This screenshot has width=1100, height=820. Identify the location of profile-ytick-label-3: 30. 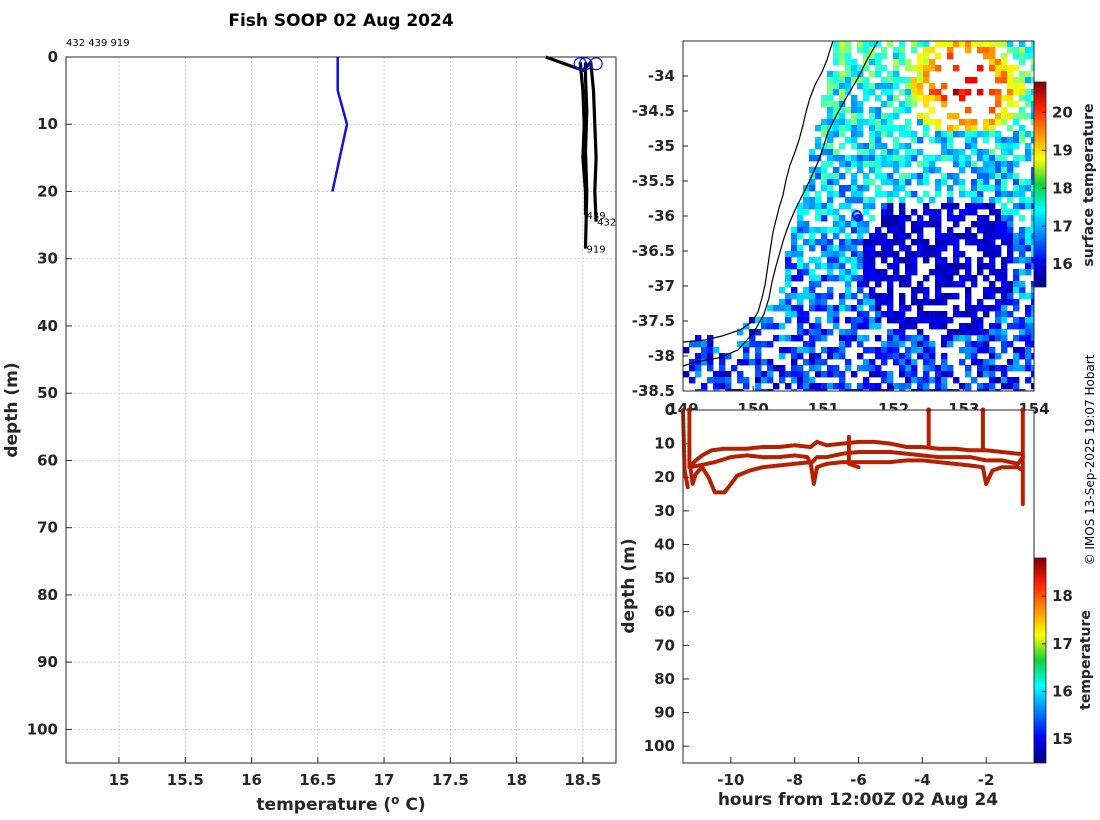
(47, 259).